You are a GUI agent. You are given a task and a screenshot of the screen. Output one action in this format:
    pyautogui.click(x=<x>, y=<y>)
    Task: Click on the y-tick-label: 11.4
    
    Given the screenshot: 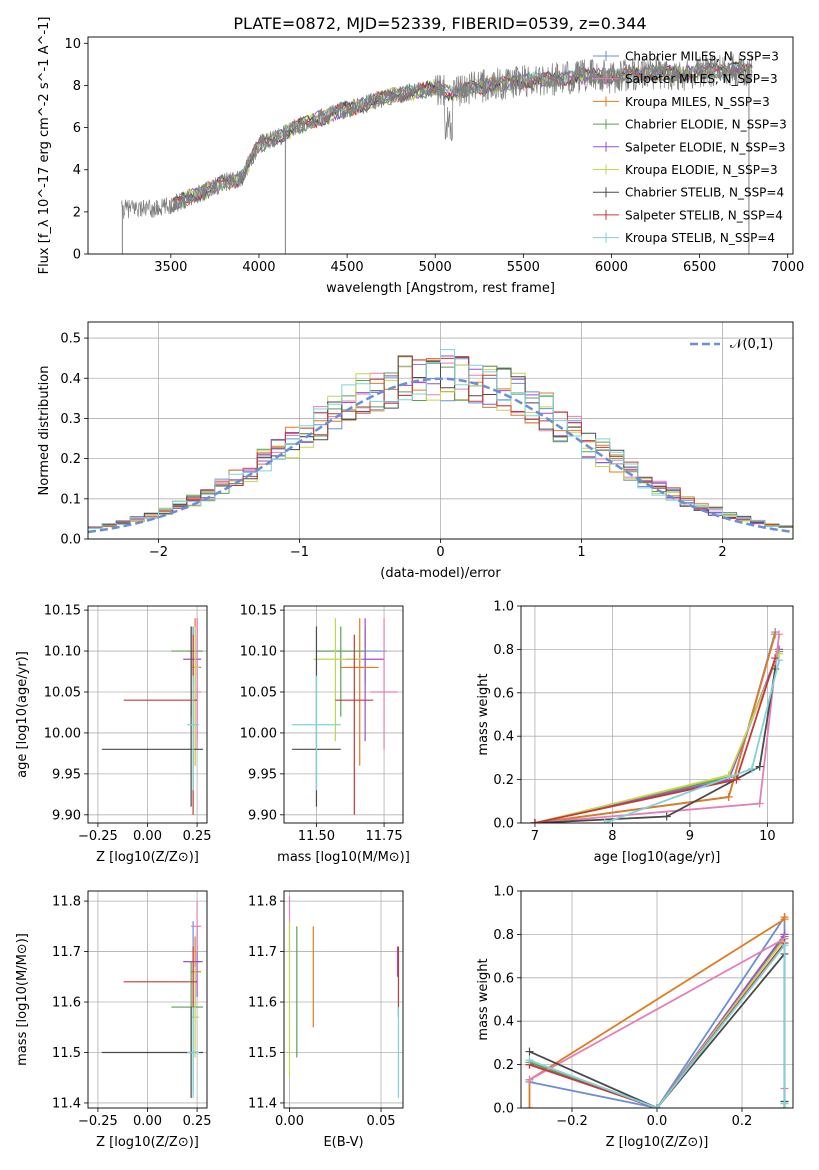 What is the action you would take?
    pyautogui.click(x=262, y=1103)
    